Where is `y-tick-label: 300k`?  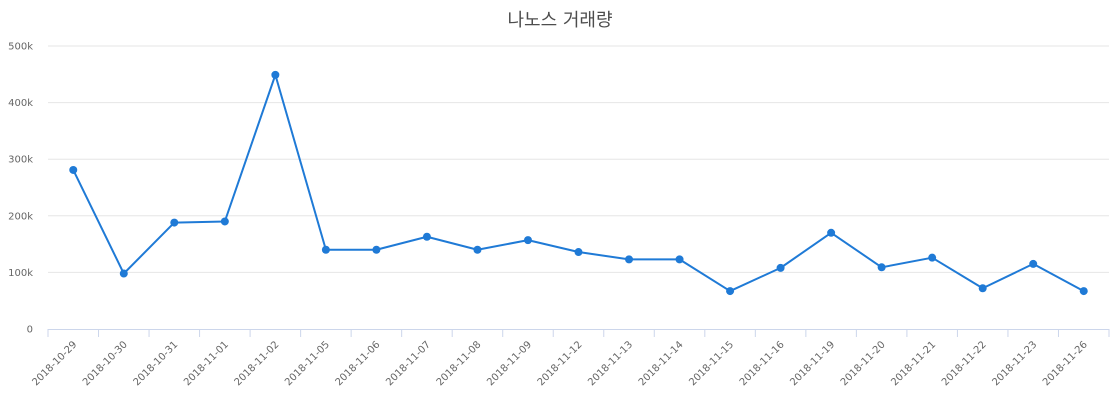
y-tick-label: 300k is located at coordinates (20, 160).